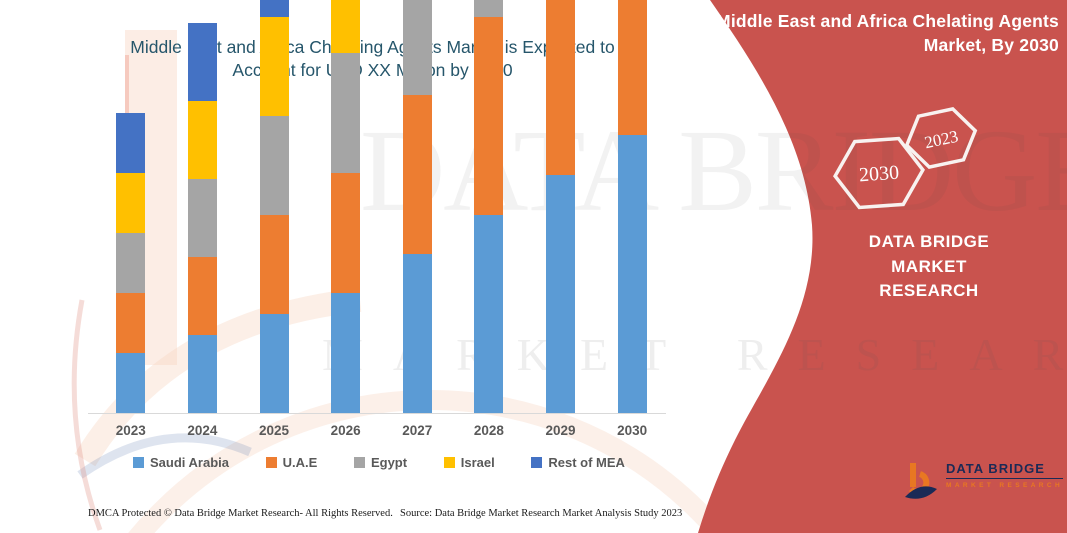  What do you see at coordinates (489, 8) in the screenshot?
I see `bar-segment-egypt-2028` at bounding box center [489, 8].